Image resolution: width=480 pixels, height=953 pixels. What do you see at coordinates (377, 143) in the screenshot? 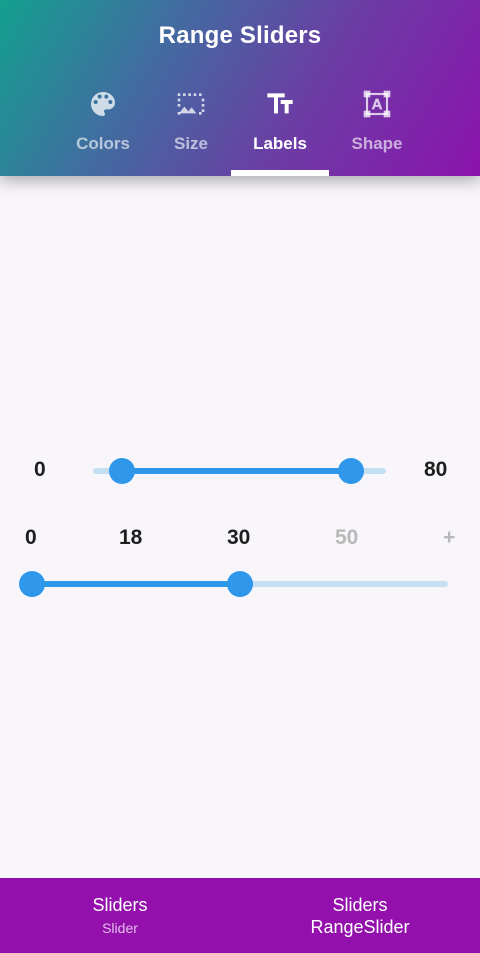
I see `tab-shape-label: Shape` at bounding box center [377, 143].